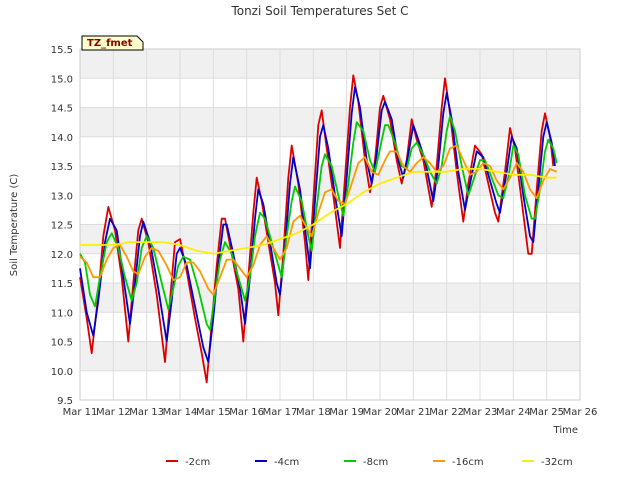  I want to click on x-tick-label: Mar 22, so click(446, 412).